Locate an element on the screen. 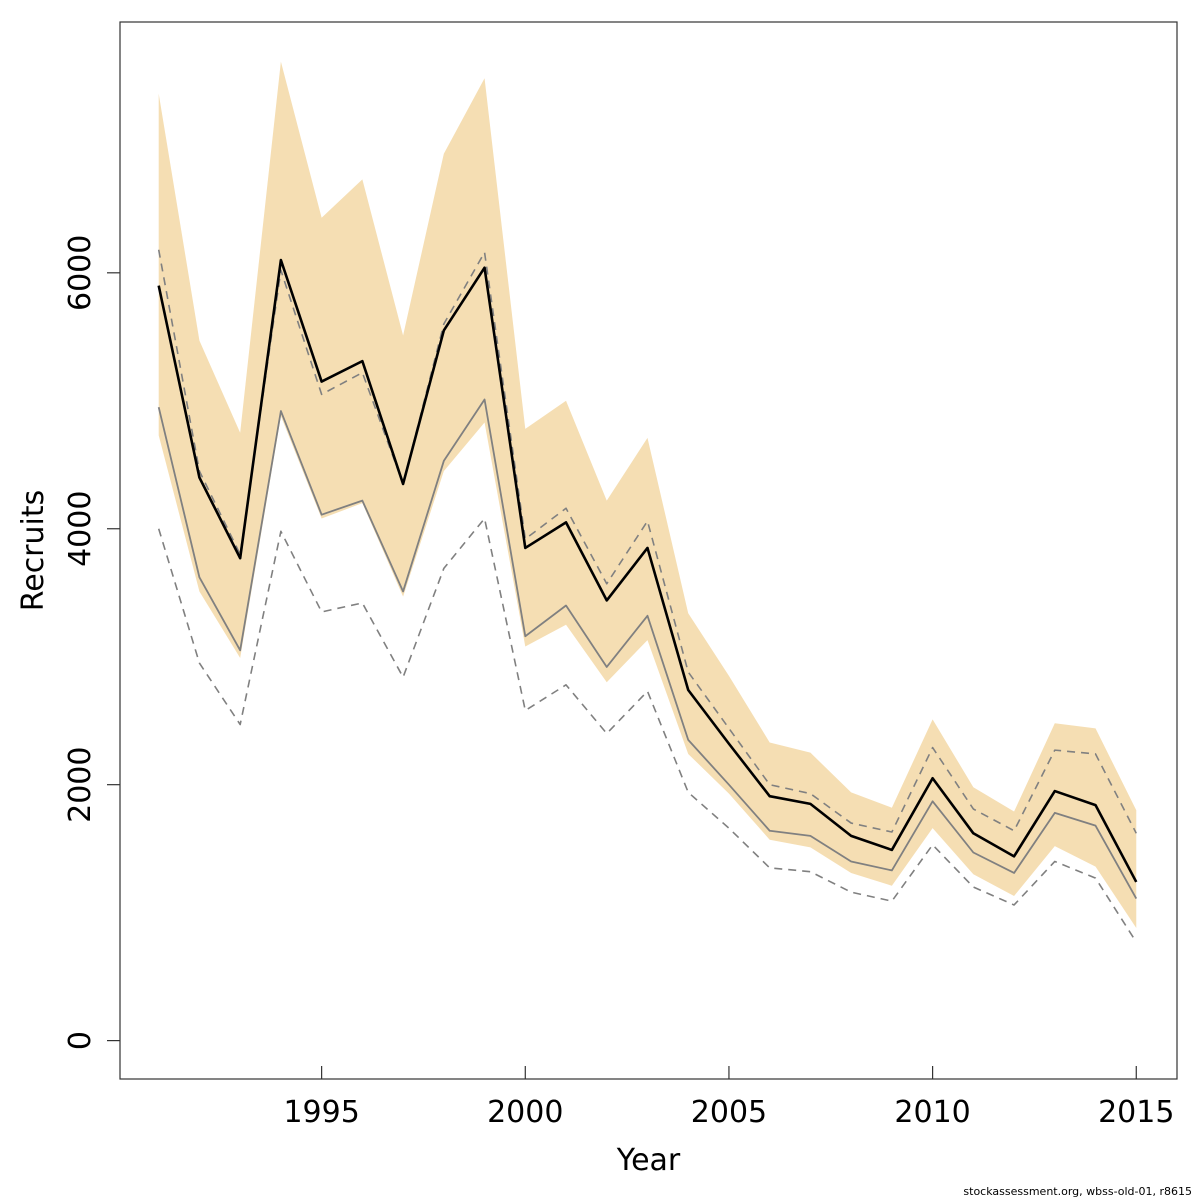 This screenshot has height=1200, width=1200. y-tick-label-4000: 4000 is located at coordinates (80, 529).